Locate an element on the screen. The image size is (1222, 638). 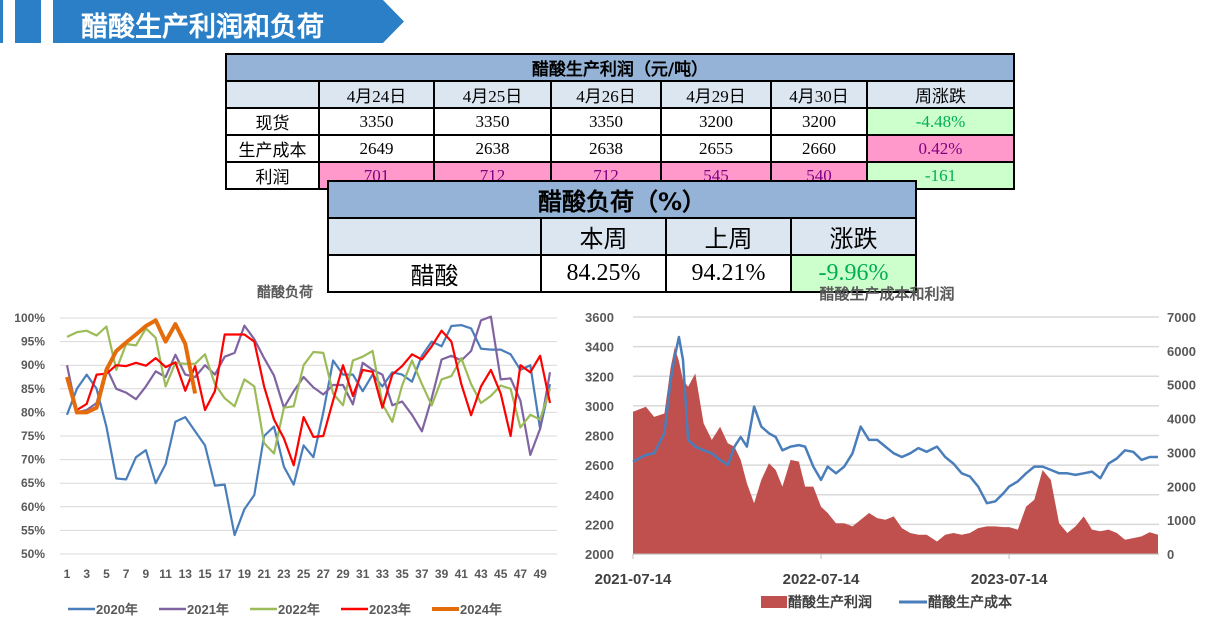
legend-label-profit: 醋酸生产利润 is located at coordinates (830, 602).